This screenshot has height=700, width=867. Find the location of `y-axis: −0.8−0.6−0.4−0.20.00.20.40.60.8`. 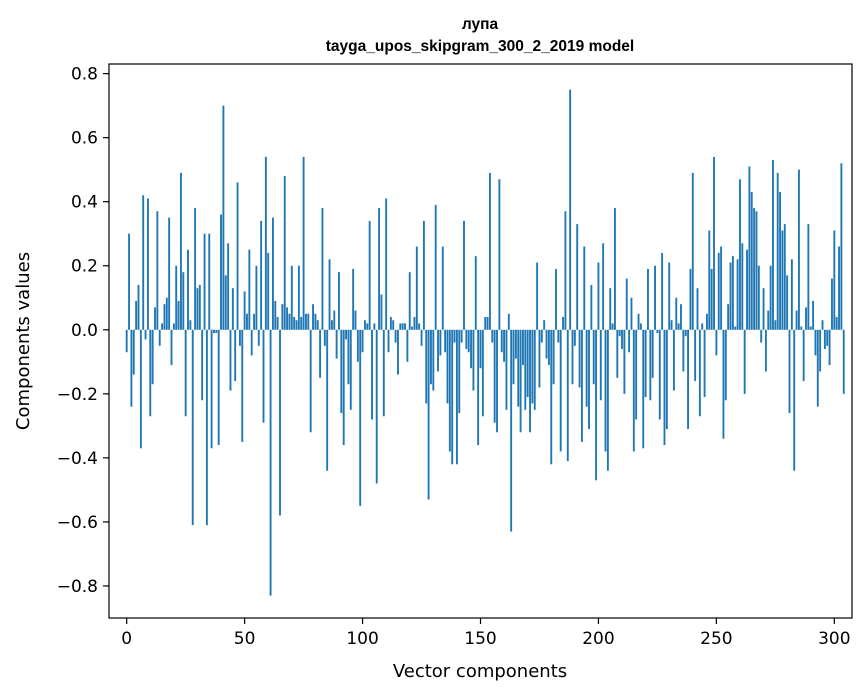

y-axis: −0.8−0.6−0.4−0.20.00.20.40.60.8 is located at coordinates (83, 331).